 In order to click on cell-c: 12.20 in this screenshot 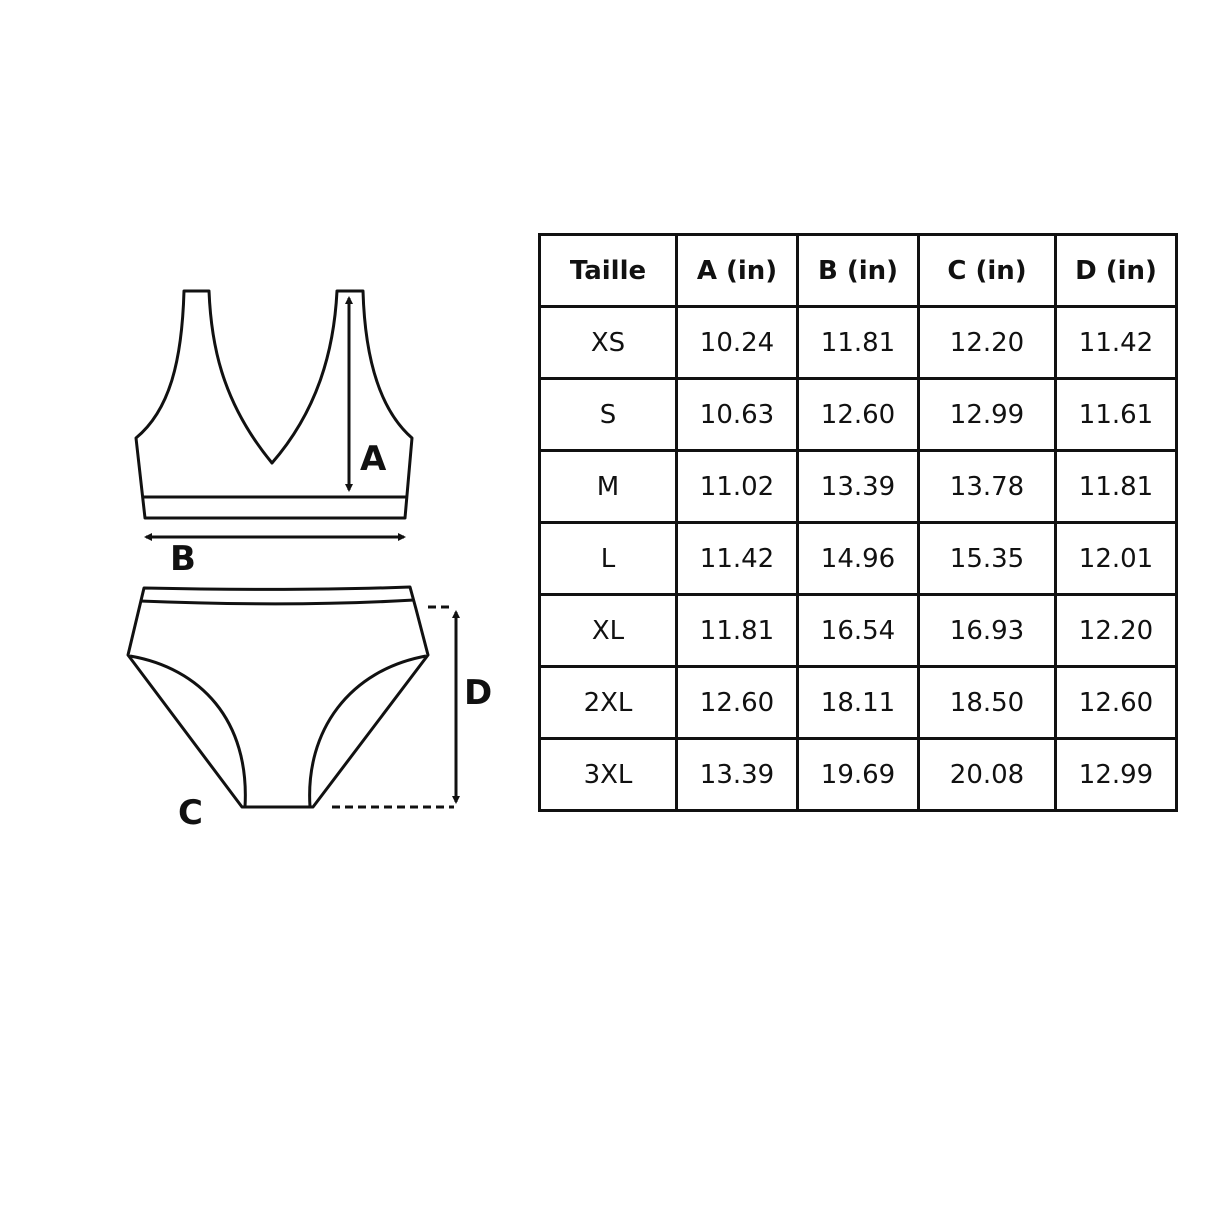, I will do `click(987, 342)`.